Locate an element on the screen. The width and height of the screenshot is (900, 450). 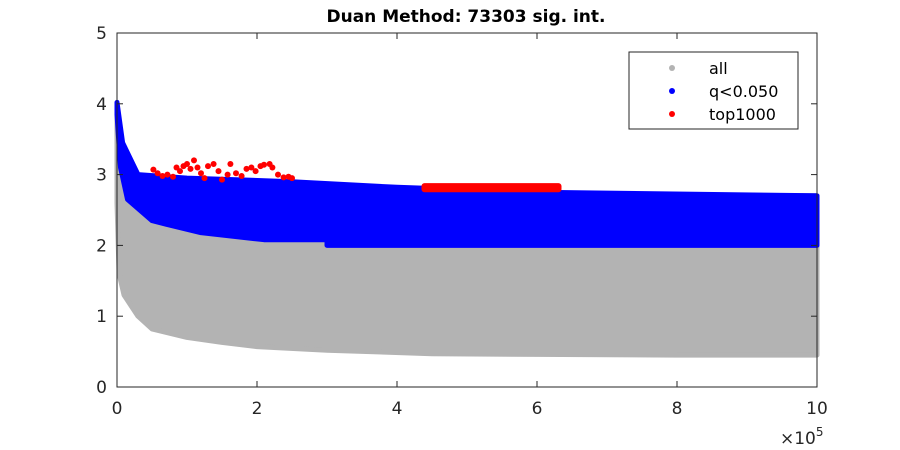
point-cluster-top1000 is located at coordinates (491, 188).